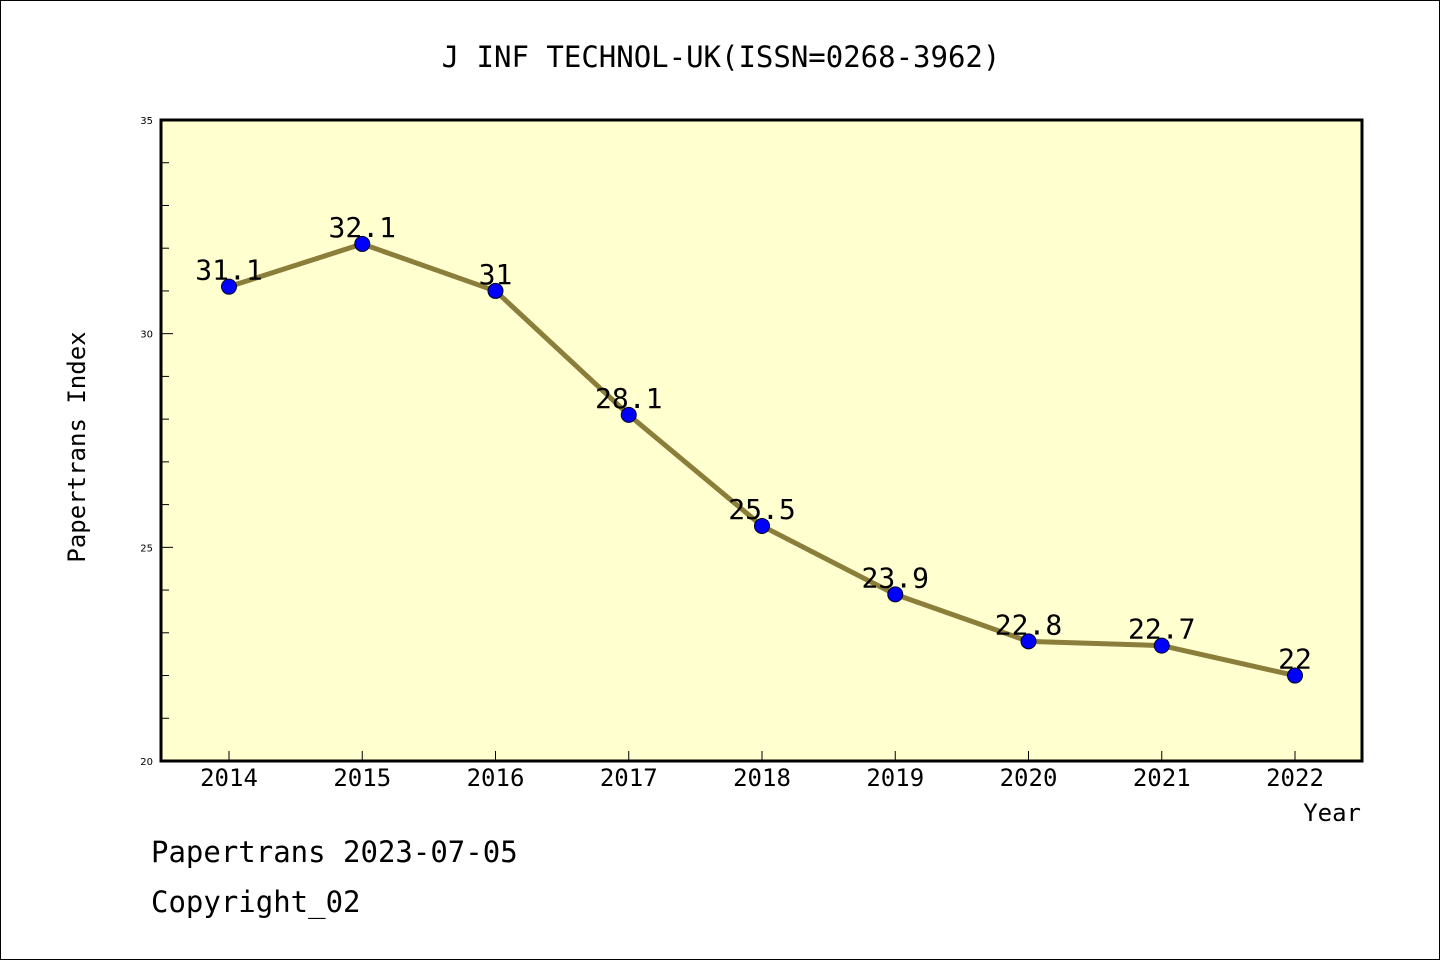  What do you see at coordinates (721, 57) in the screenshot?
I see `chart-title: J INF TECHNOL-UK(ISSN=0268-3962)` at bounding box center [721, 57].